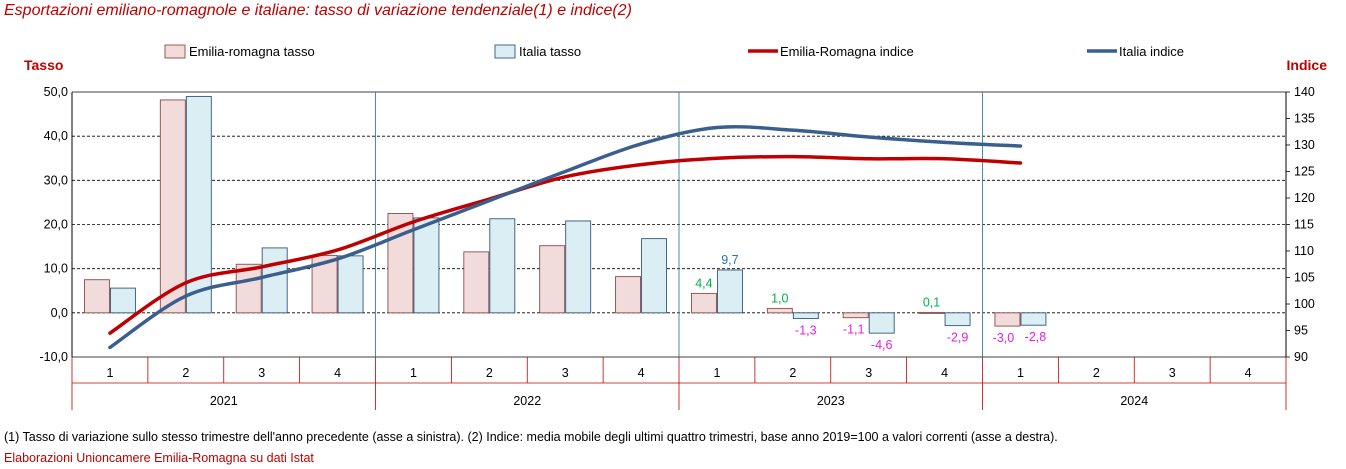 This screenshot has height=469, width=1346. What do you see at coordinates (931, 302) in the screenshot?
I see `data-label: 0,1` at bounding box center [931, 302].